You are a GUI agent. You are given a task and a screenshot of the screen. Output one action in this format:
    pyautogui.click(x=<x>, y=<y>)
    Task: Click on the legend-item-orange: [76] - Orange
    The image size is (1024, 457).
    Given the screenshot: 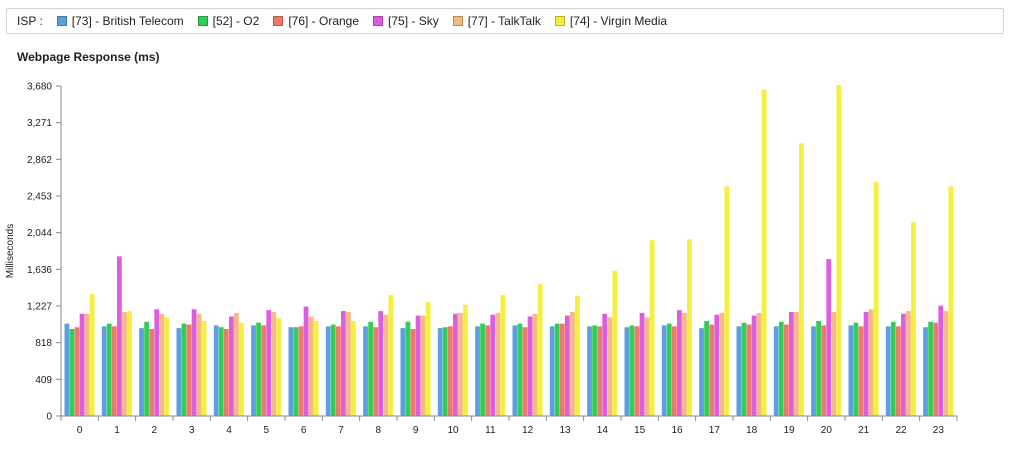 What is the action you would take?
    pyautogui.click(x=316, y=21)
    